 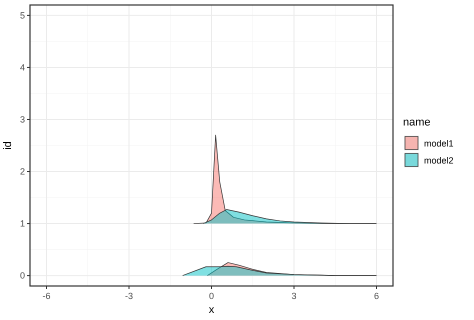 I want to click on y-tick-label: 2, so click(x=22, y=171).